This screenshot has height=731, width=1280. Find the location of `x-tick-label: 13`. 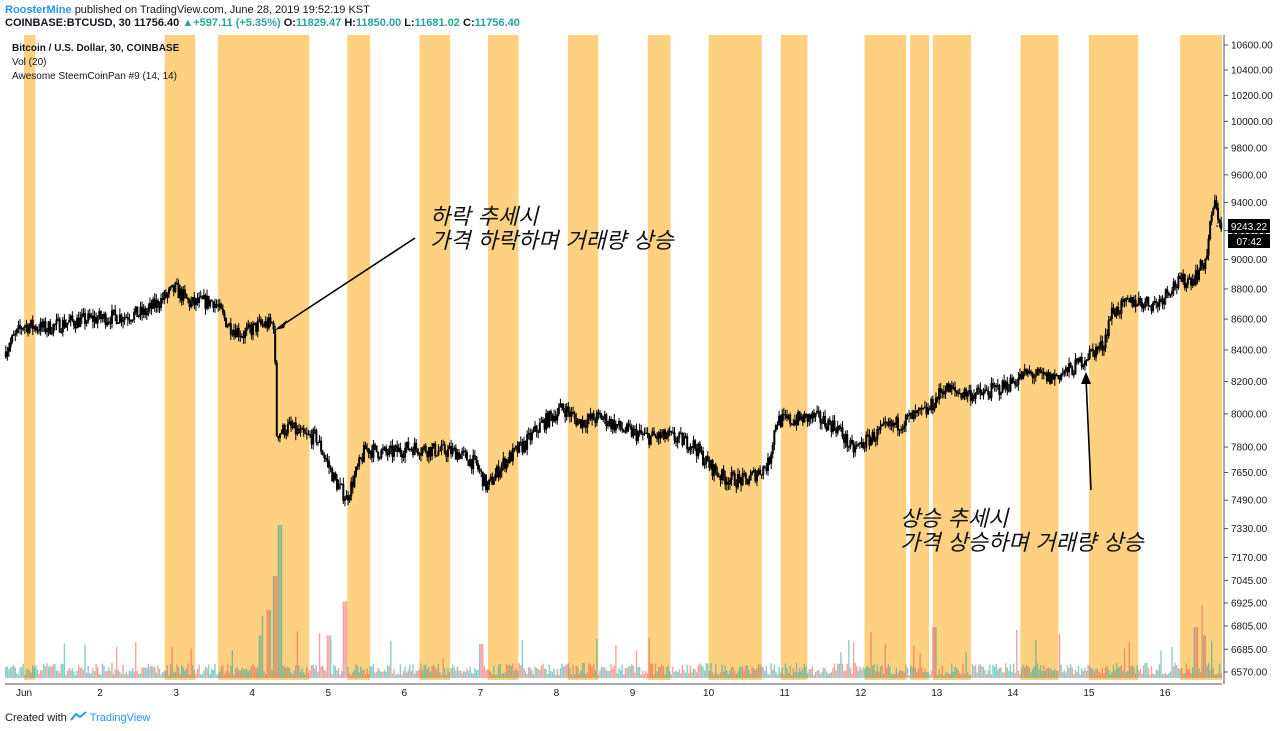

x-tick-label: 13 is located at coordinates (937, 693).